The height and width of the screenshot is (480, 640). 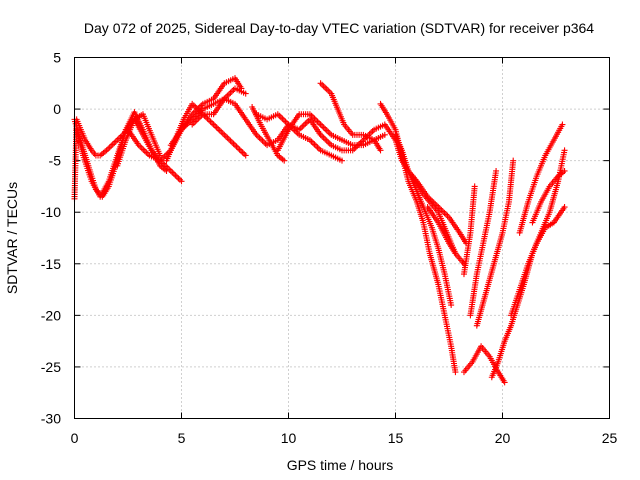 I want to click on y-tick-label: -25, so click(x=51, y=367).